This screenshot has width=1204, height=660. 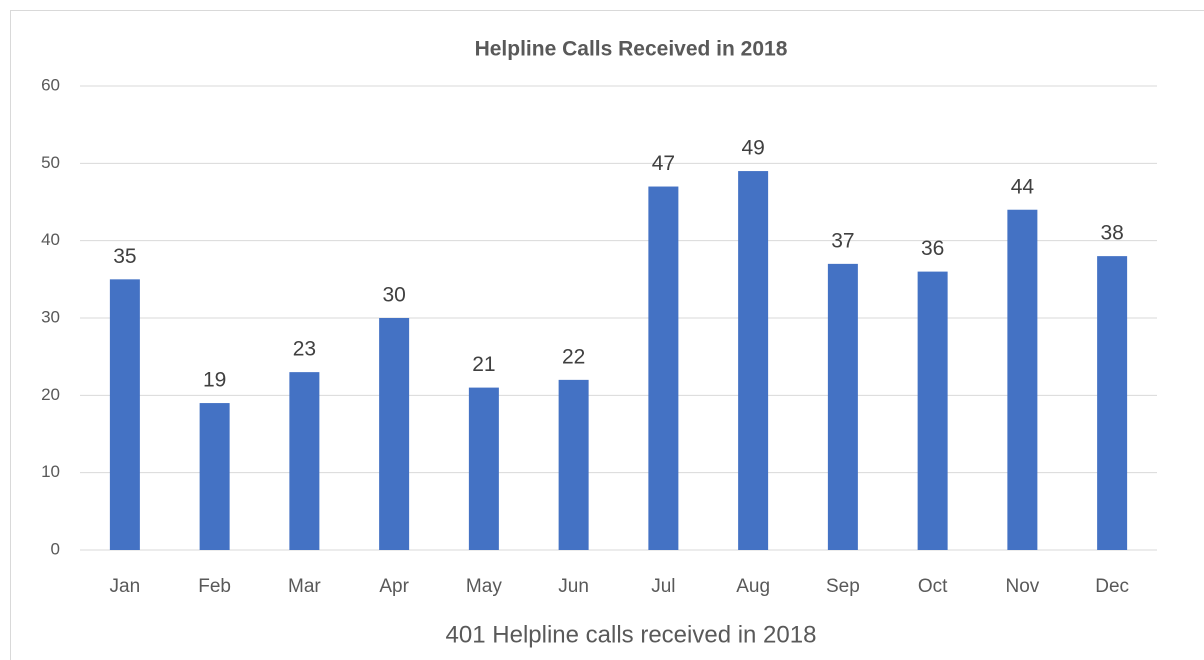 What do you see at coordinates (50, 84) in the screenshot?
I see `y-tick-label: 60` at bounding box center [50, 84].